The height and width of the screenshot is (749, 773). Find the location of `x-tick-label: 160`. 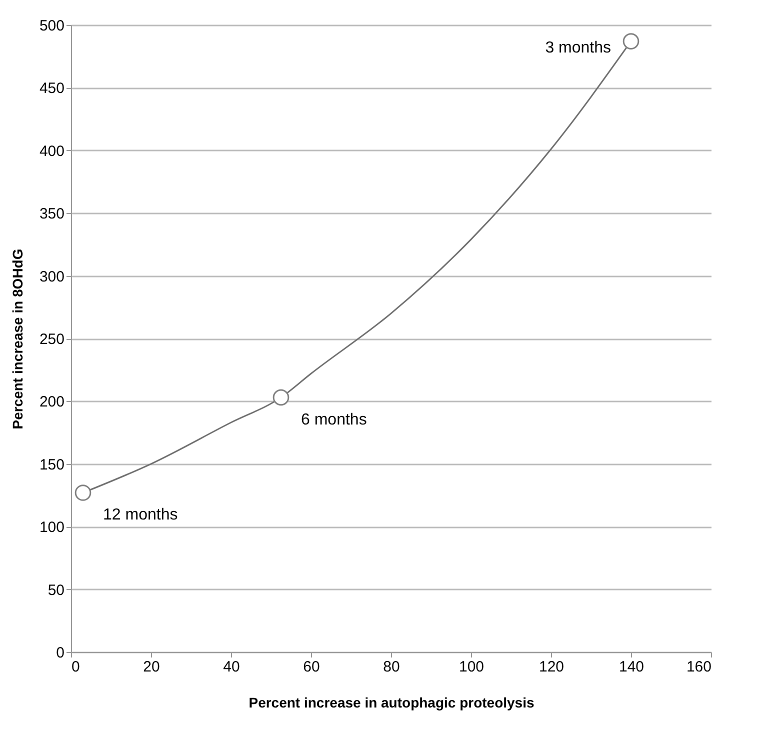

x-tick-label: 160 is located at coordinates (699, 667).